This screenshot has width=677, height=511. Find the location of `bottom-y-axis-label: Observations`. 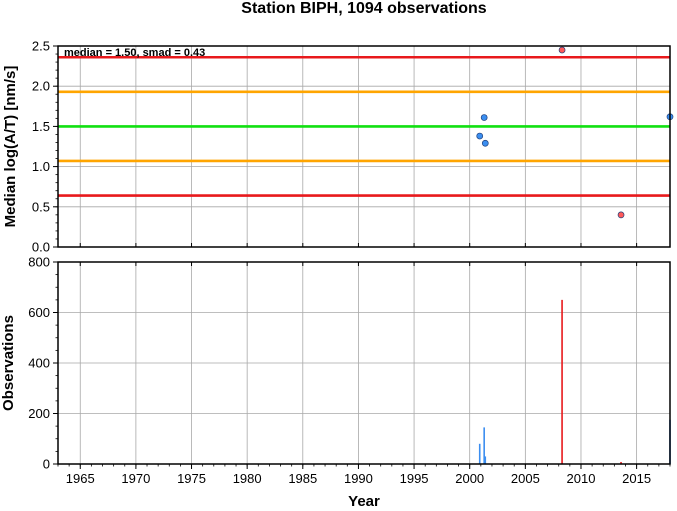

bottom-y-axis-label: Observations is located at coordinates (8, 363).